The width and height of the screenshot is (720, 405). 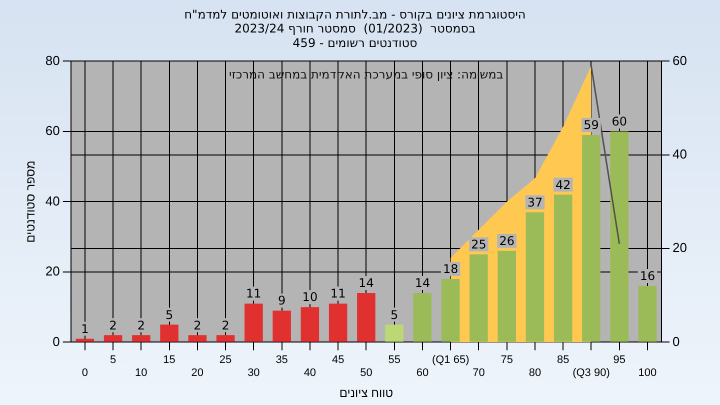 What do you see at coordinates (366, 373) in the screenshot?
I see `x-tick-label: 50` at bounding box center [366, 373].